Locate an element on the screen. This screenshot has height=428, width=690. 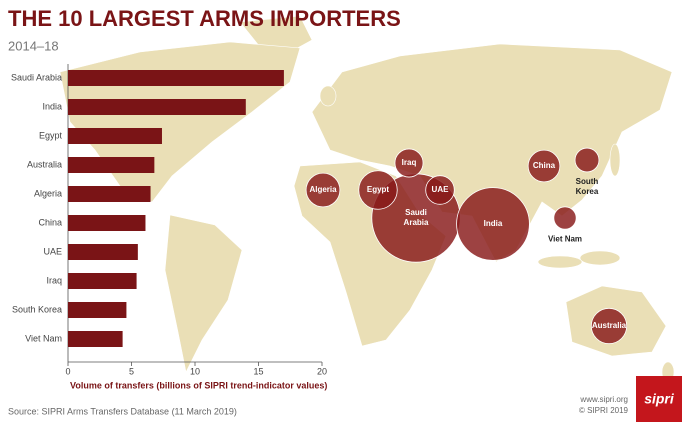
logo-box is located at coordinates (659, 399).